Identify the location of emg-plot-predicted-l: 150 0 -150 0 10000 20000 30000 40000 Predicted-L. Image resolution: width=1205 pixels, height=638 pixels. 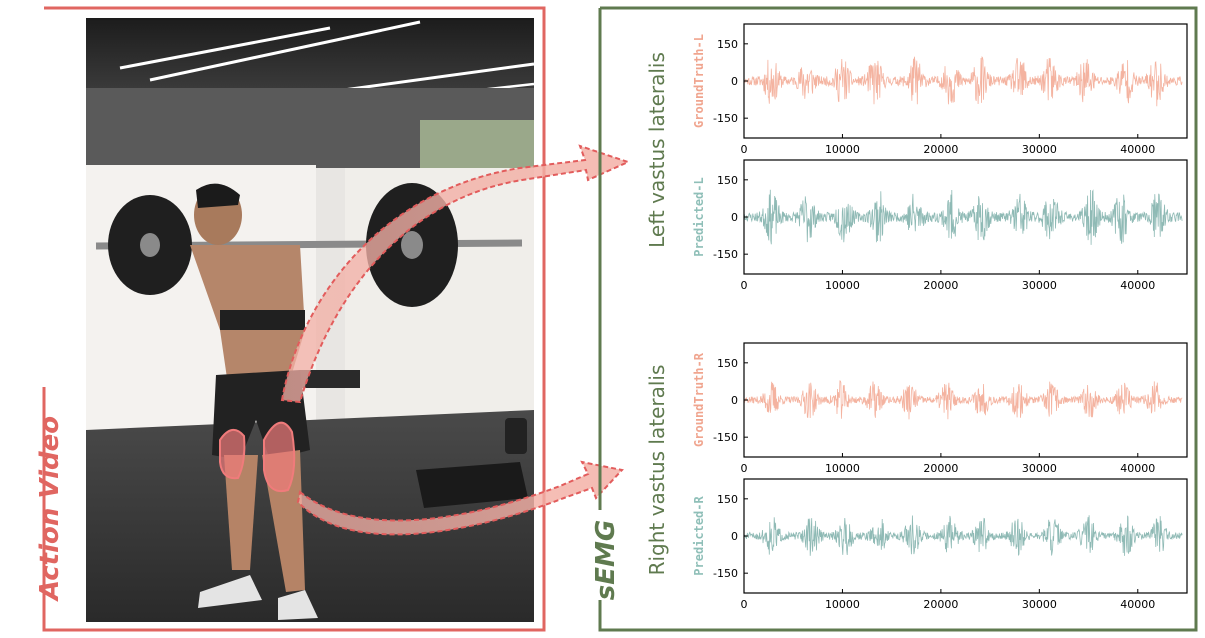
(940, 225).